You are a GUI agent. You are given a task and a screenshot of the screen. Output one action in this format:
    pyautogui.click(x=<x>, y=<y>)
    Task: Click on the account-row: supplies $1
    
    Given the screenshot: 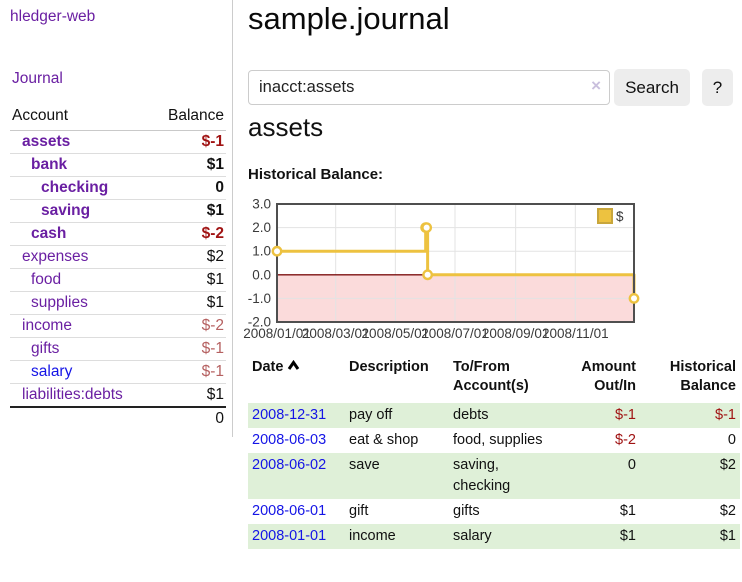 What is the action you would take?
    pyautogui.click(x=118, y=303)
    